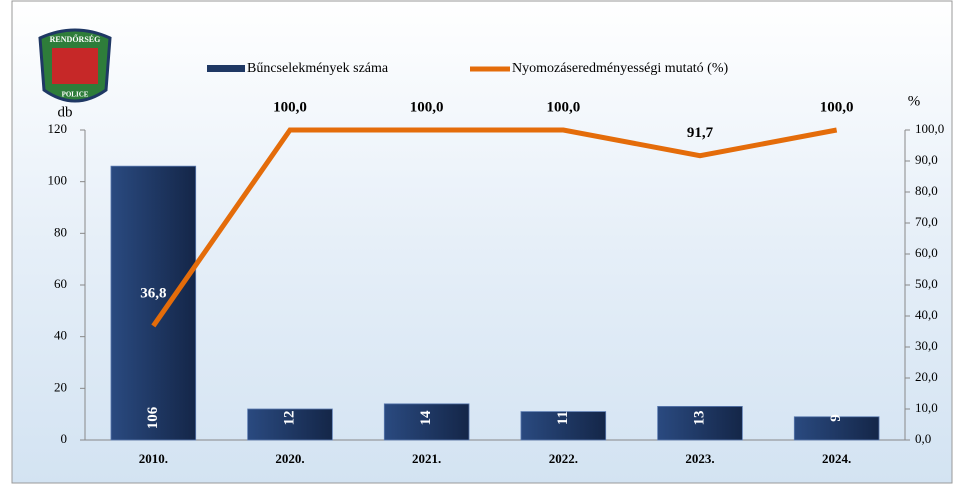 The width and height of the screenshot is (955, 486). I want to click on y2-tick-label: 30,0, so click(926, 345).